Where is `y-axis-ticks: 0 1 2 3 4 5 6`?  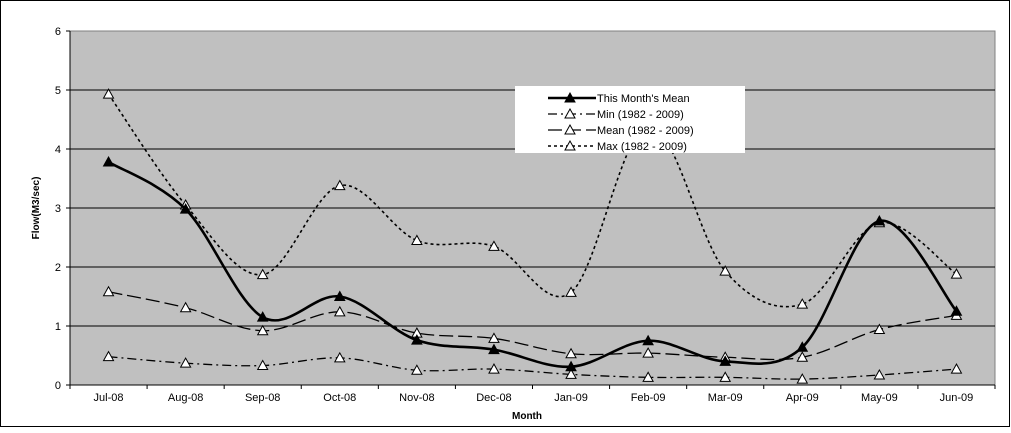 y-axis-ticks: 0 1 2 3 4 5 6 is located at coordinates (63, 209).